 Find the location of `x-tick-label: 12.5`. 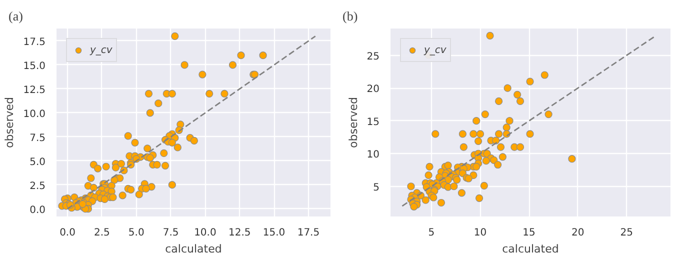

x-tick-label: 12.5 is located at coordinates (239, 233).